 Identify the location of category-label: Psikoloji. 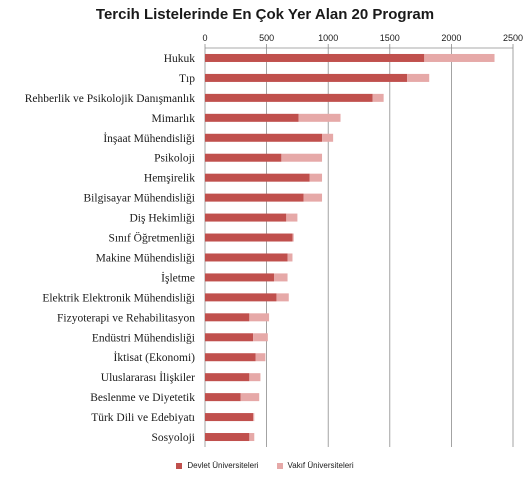
(174, 159).